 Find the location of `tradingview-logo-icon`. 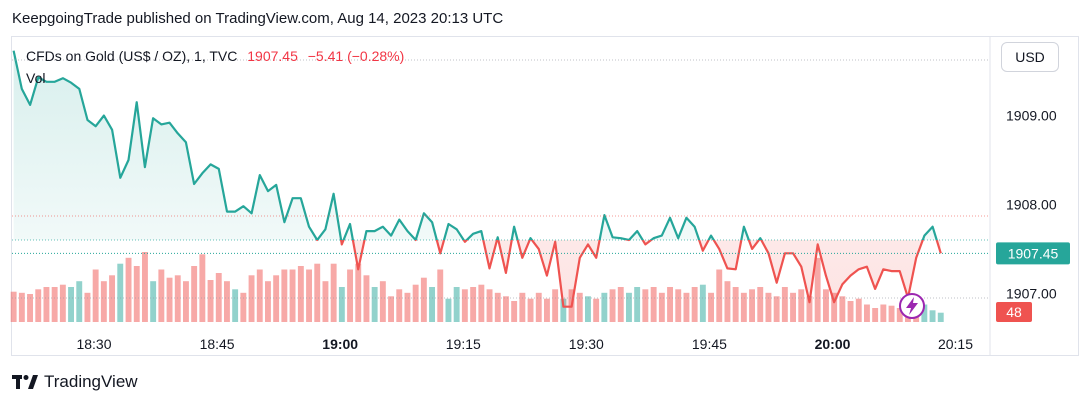

tradingview-logo-icon is located at coordinates (25, 382).